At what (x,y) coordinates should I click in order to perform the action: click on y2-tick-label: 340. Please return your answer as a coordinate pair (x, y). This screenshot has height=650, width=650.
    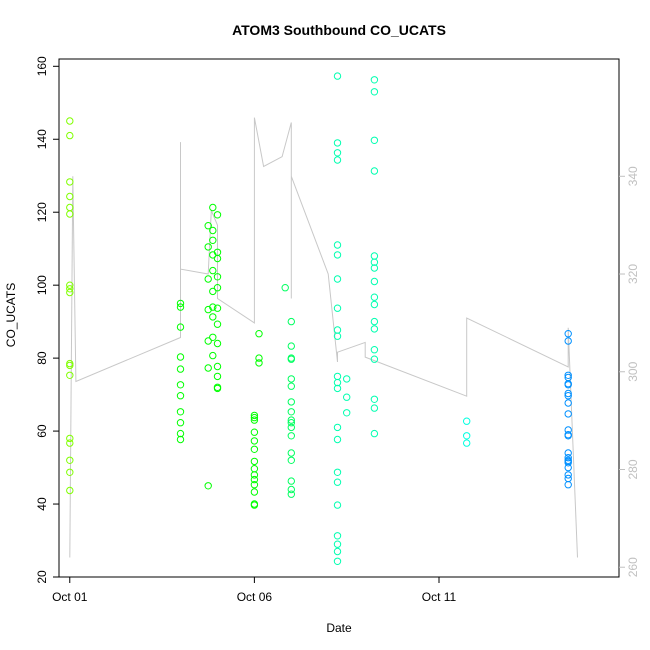
    Looking at the image, I should click on (633, 176).